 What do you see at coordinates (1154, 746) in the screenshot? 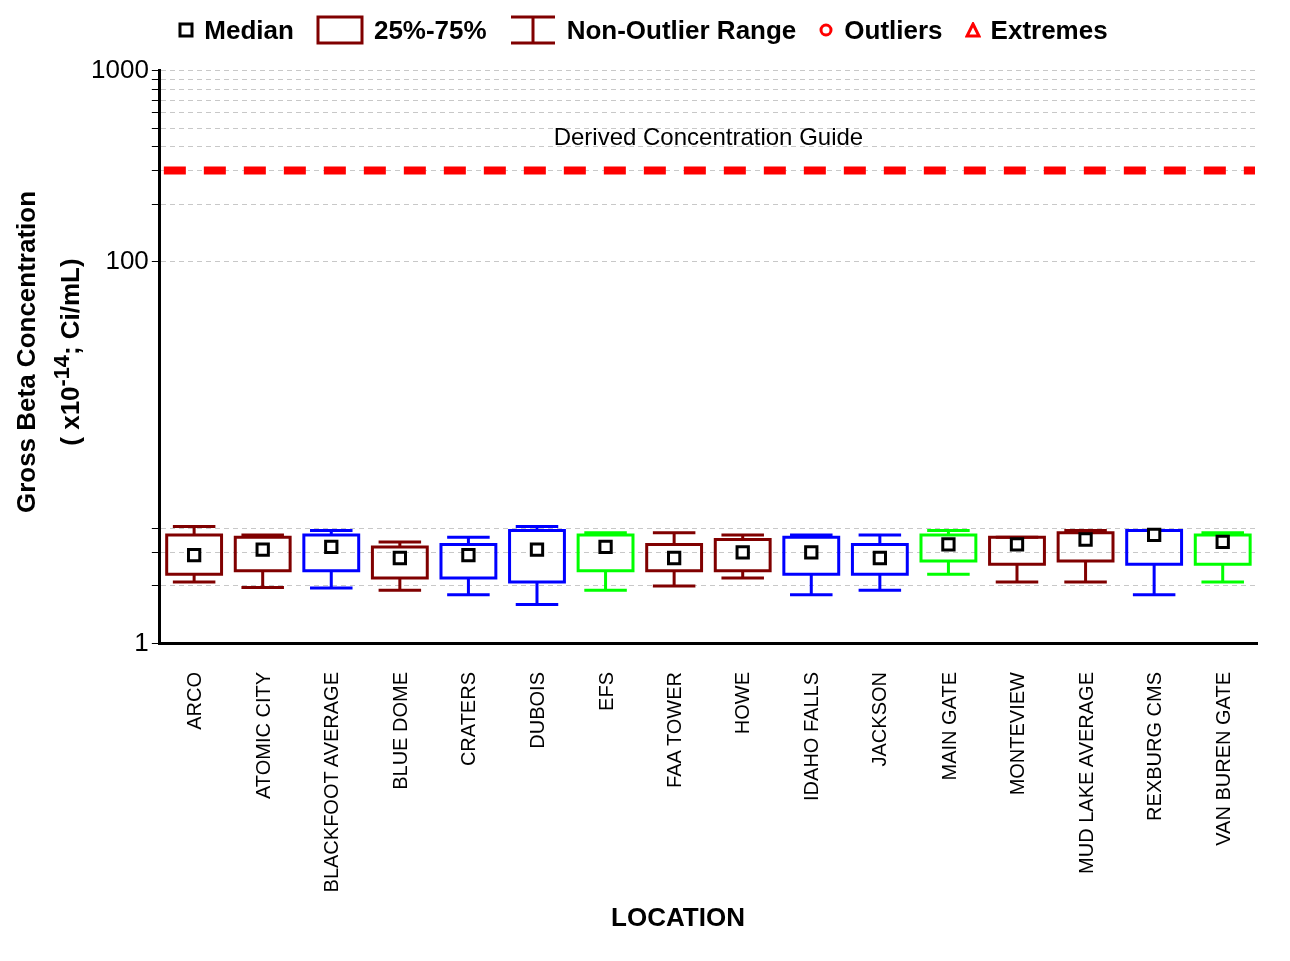
I see `x-tick-label: REXBURG CMS` at bounding box center [1154, 746].